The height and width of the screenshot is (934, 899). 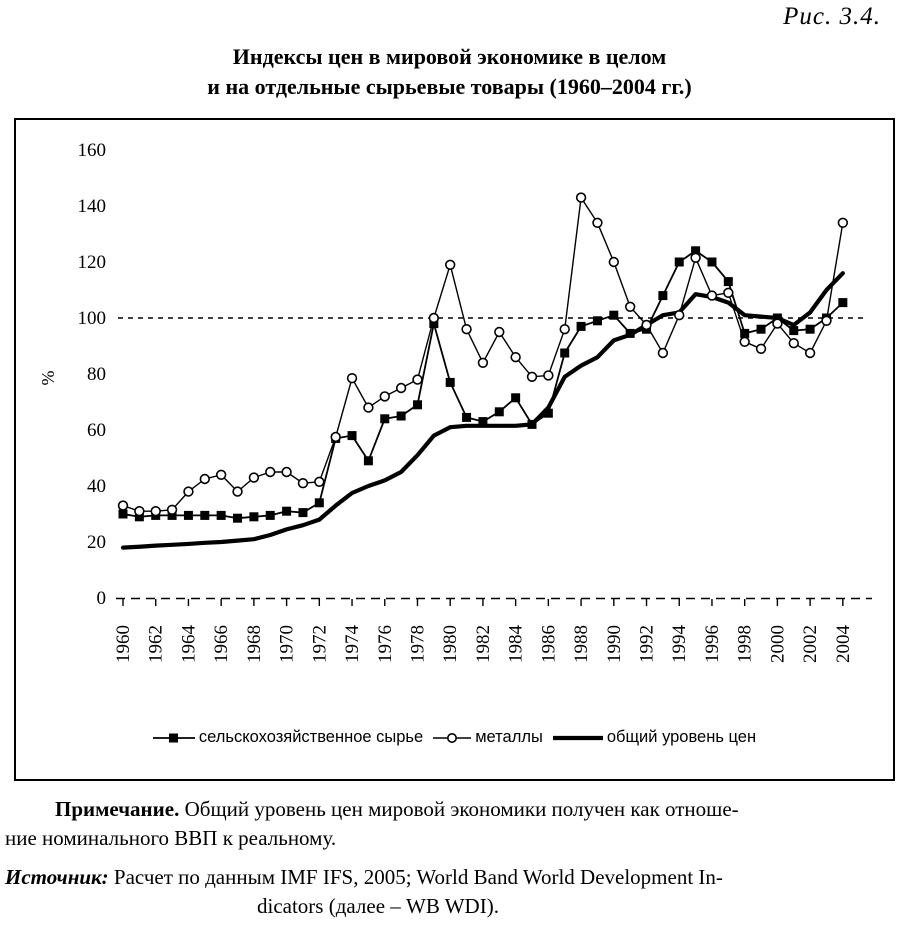 What do you see at coordinates (173, 737) in the screenshot?
I see `filled-square-line-icon` at bounding box center [173, 737].